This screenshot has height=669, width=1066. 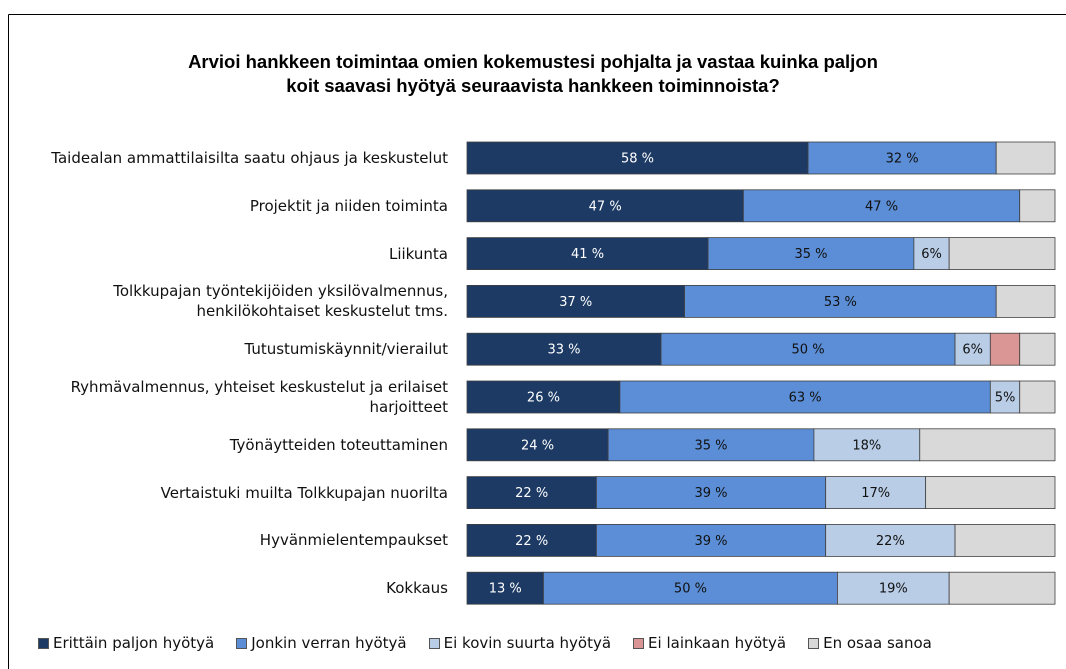 I want to click on legend-label: Ei lainkaan hyötyä, so click(x=717, y=643).